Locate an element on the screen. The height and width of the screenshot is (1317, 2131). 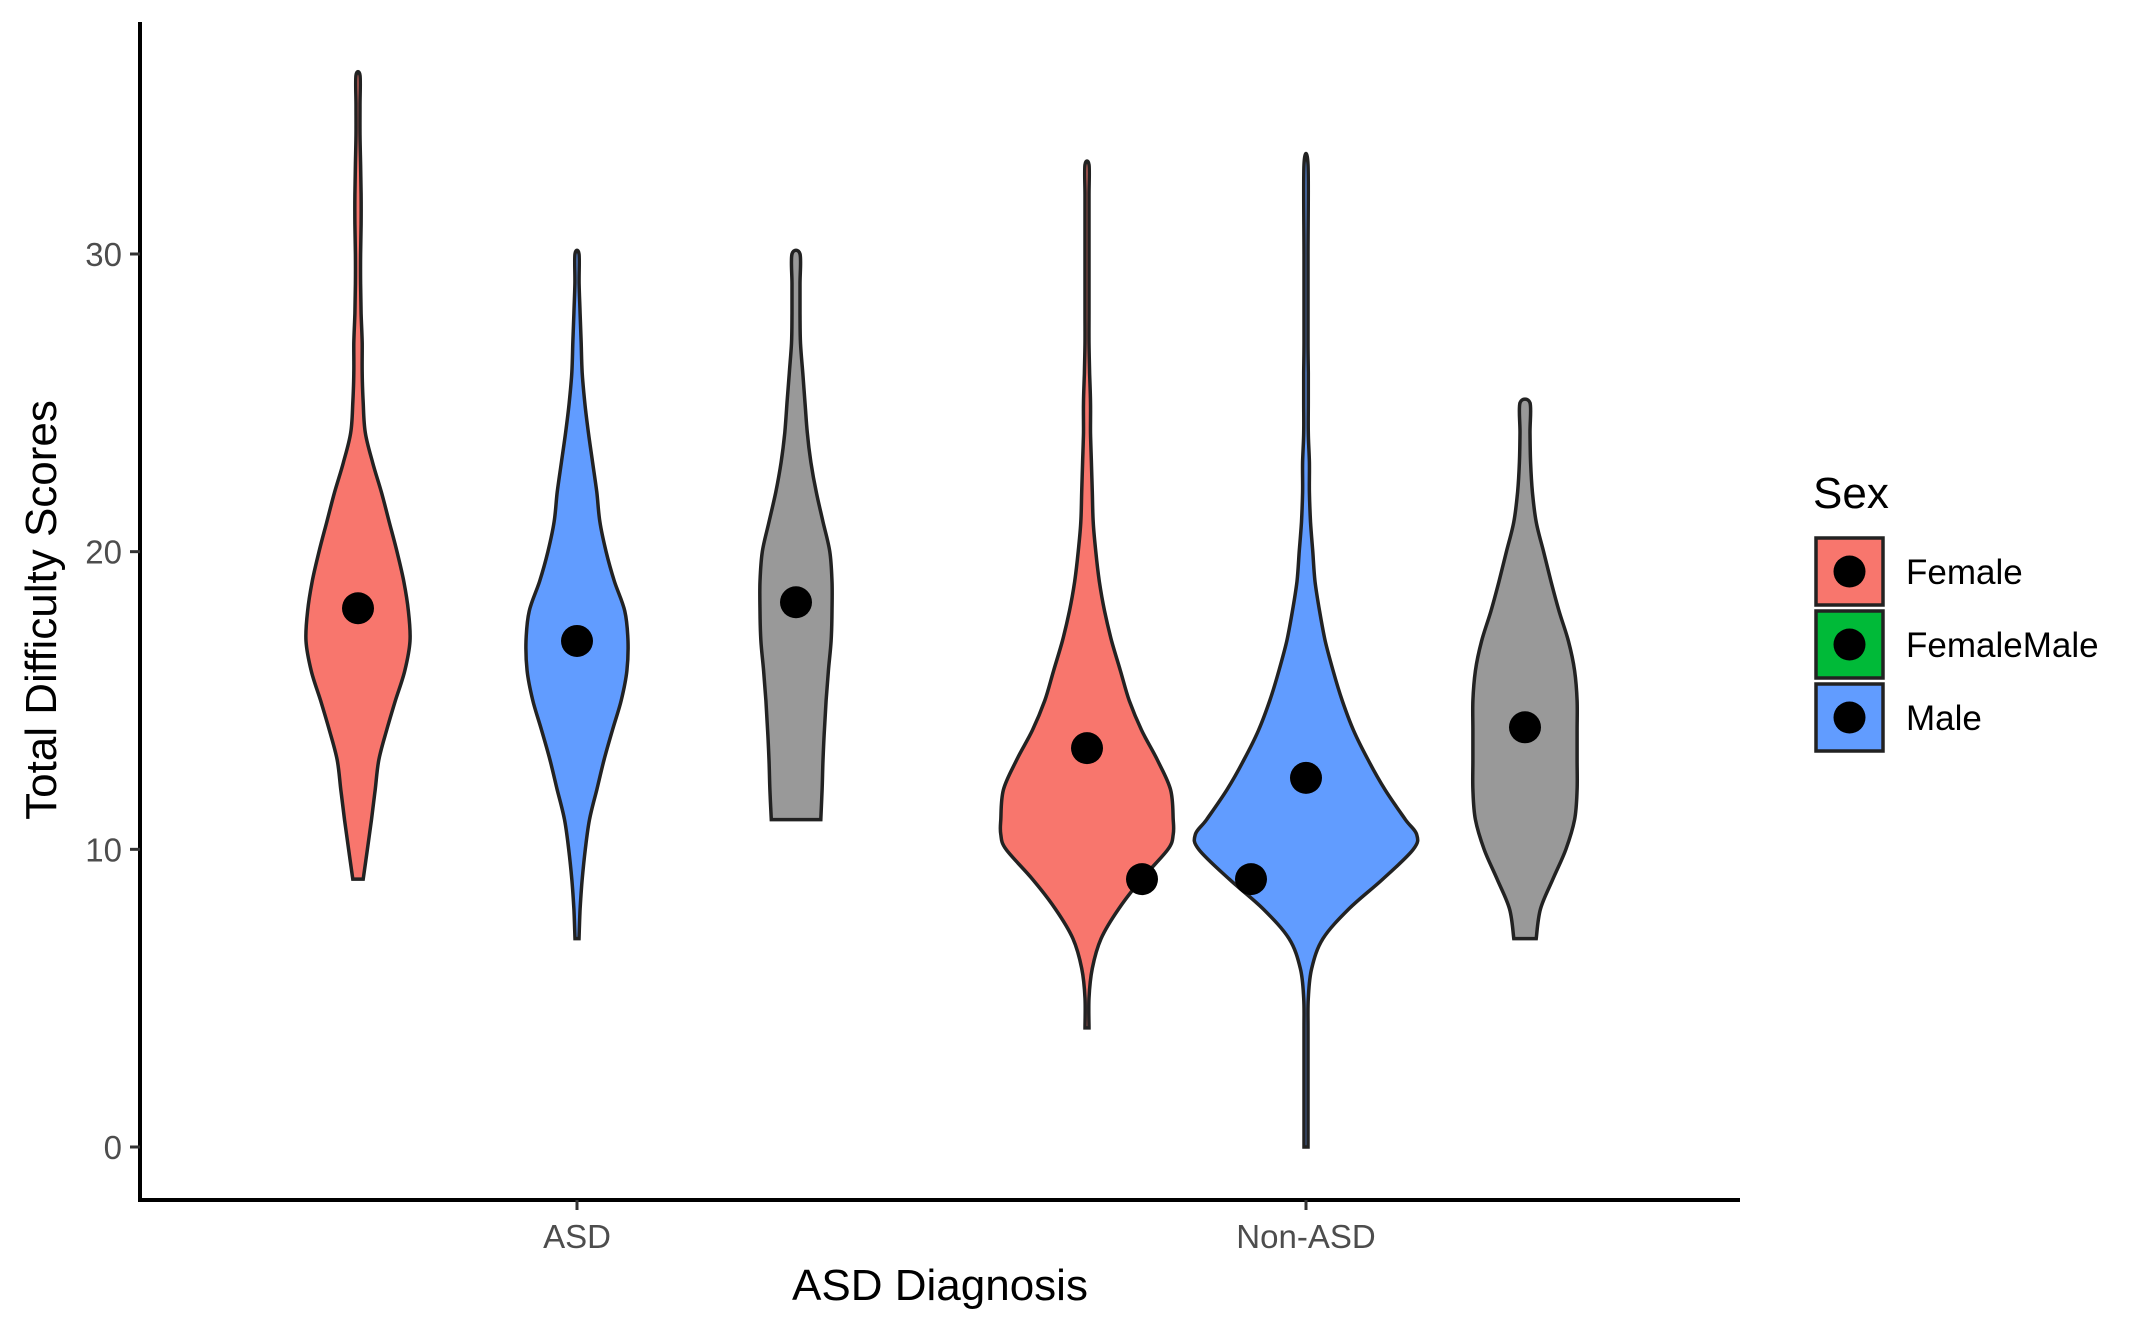
legend: Sex Female FemaleMale Male is located at coordinates (1956, 611).